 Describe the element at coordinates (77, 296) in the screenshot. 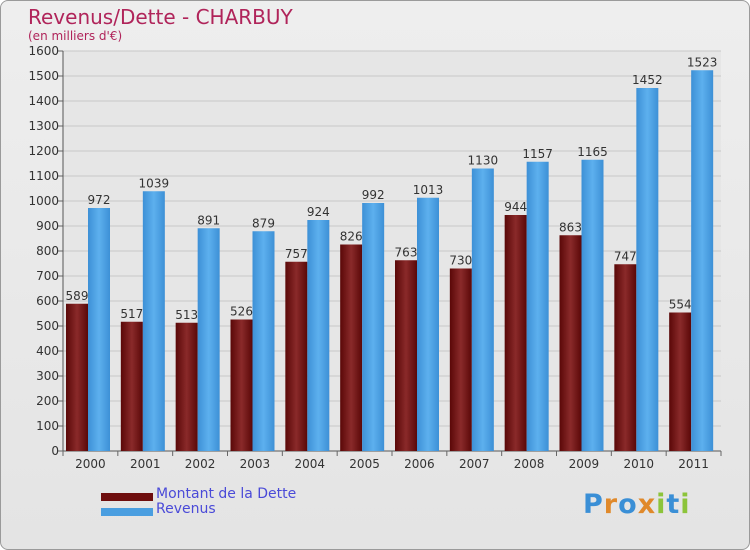

I see `data-label: 589` at that location.